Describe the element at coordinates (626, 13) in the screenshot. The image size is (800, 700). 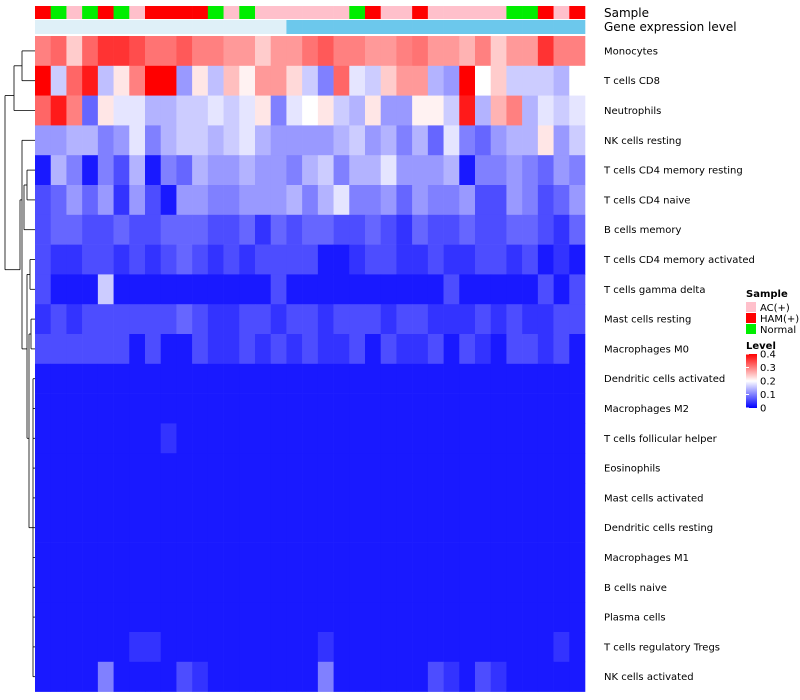
I see `sample-annotation-label: Sample` at that location.